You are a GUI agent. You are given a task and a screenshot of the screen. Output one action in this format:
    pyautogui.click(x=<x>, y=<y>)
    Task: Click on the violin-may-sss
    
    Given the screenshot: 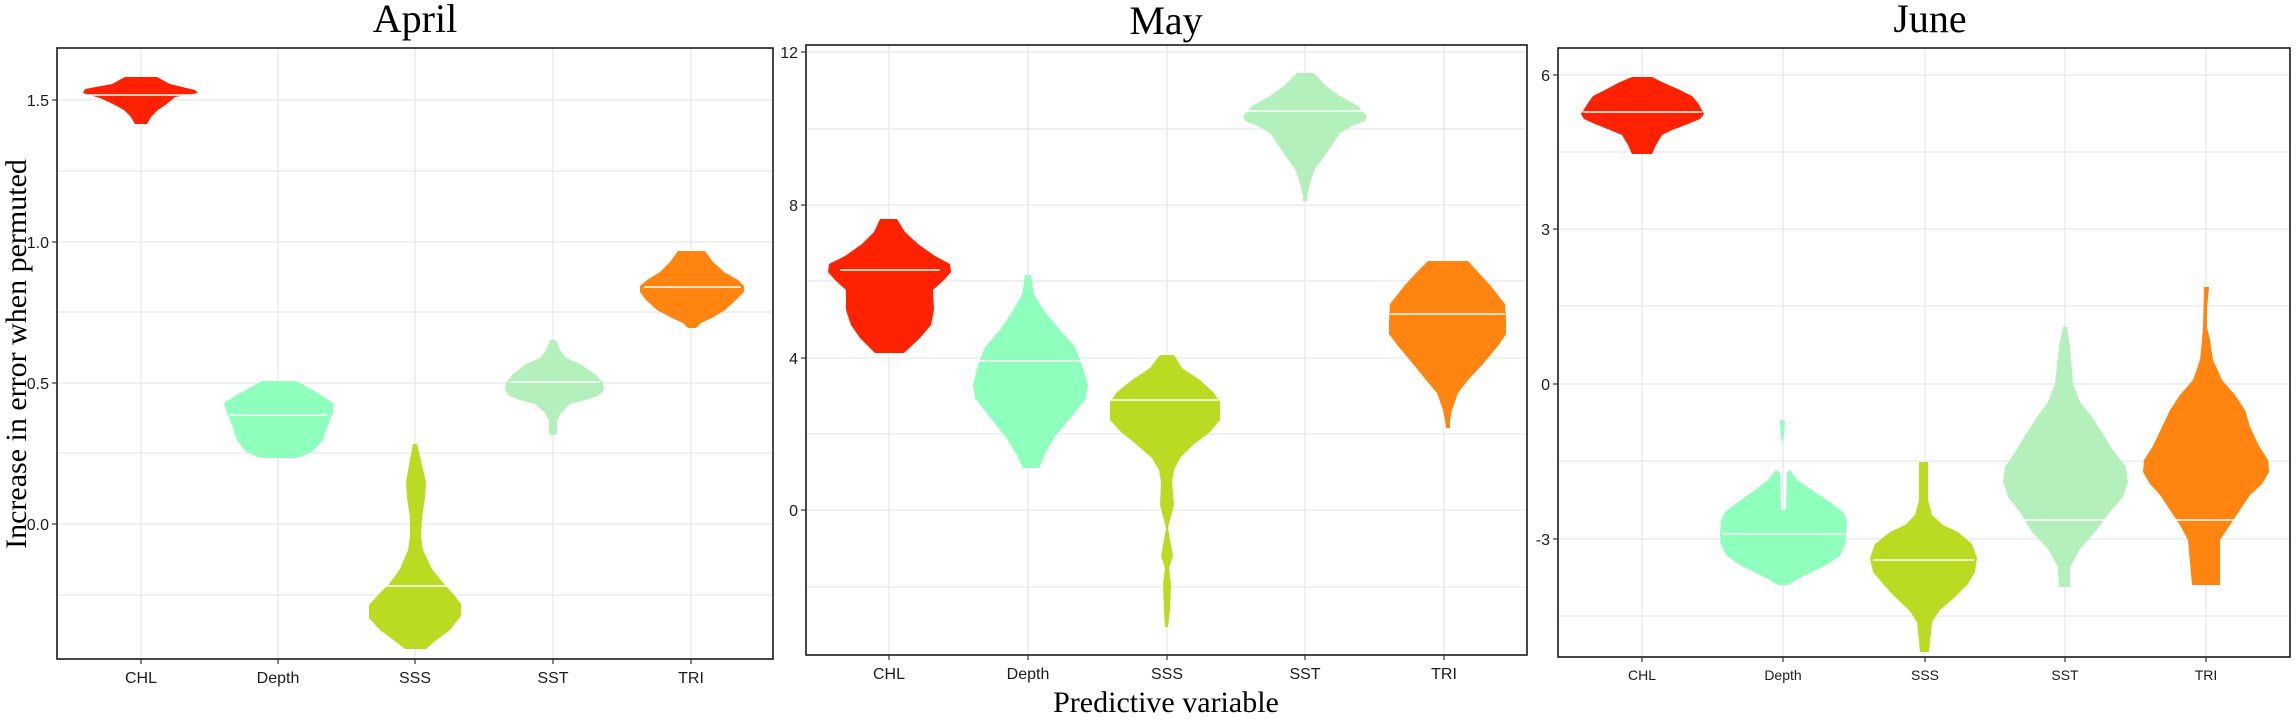 What is the action you would take?
    pyautogui.click(x=1165, y=491)
    